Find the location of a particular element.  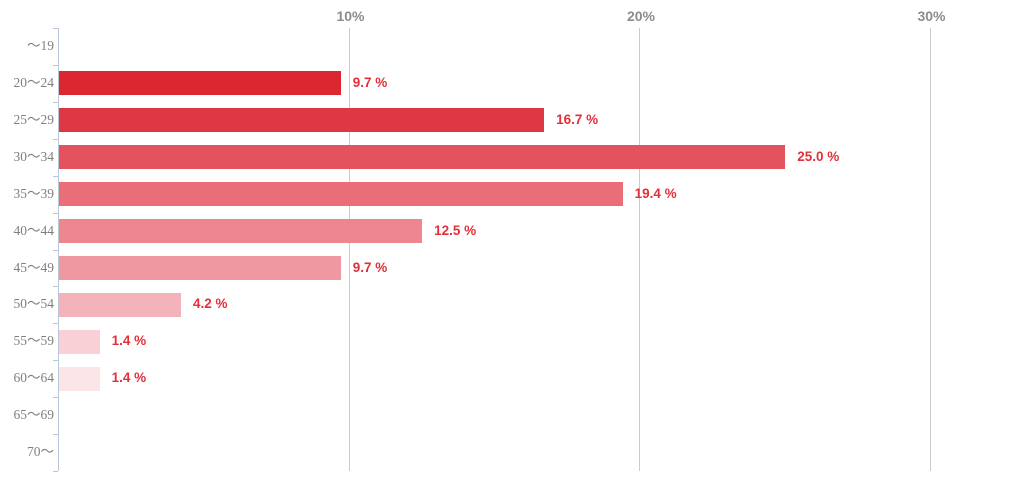

y-axis-line is located at coordinates (58, 249).